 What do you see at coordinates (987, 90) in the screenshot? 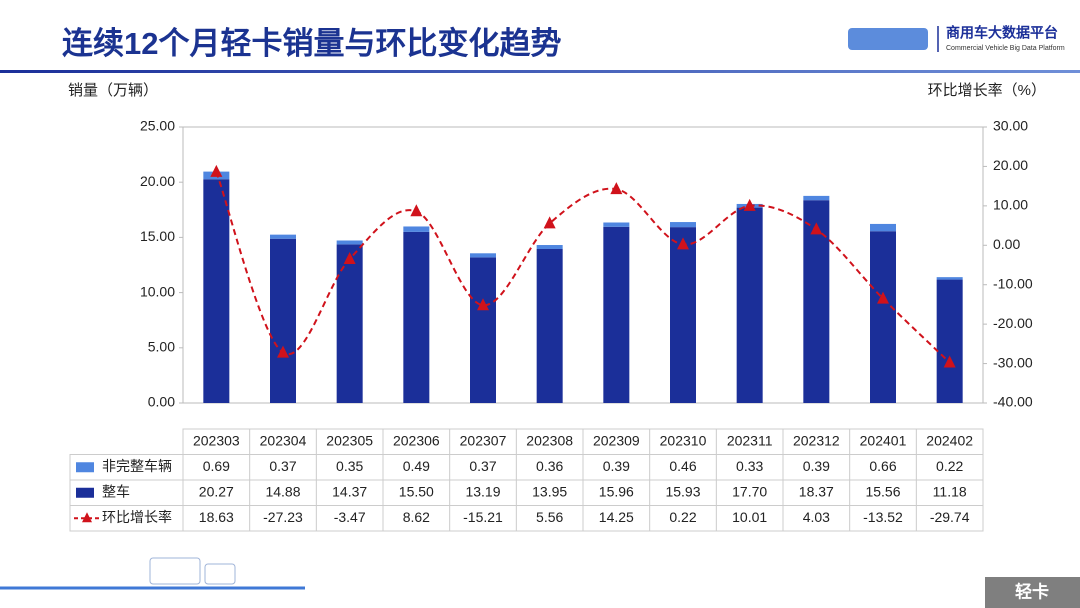
I see `y2-axis-label: 环比增长率（%）` at bounding box center [987, 90].